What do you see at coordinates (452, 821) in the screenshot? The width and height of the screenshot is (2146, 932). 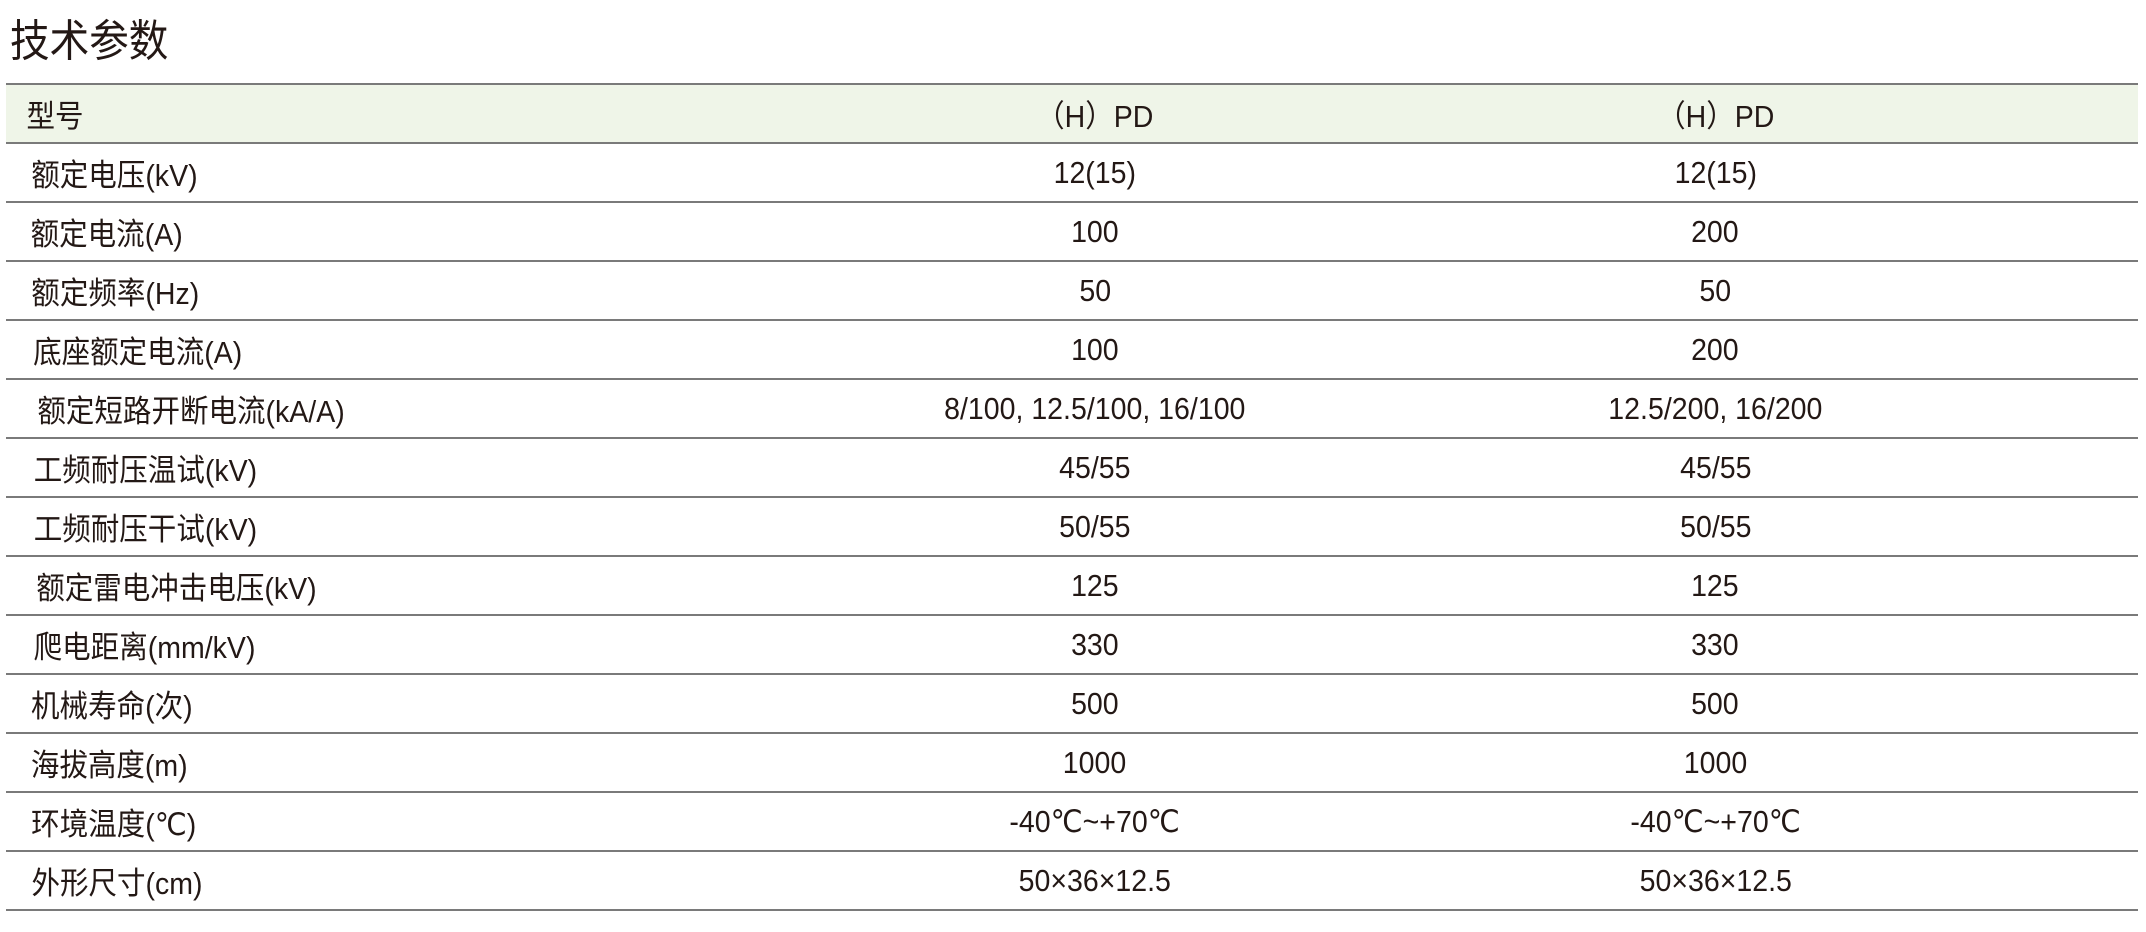 I see `param-label: 环境温度(℃)` at bounding box center [452, 821].